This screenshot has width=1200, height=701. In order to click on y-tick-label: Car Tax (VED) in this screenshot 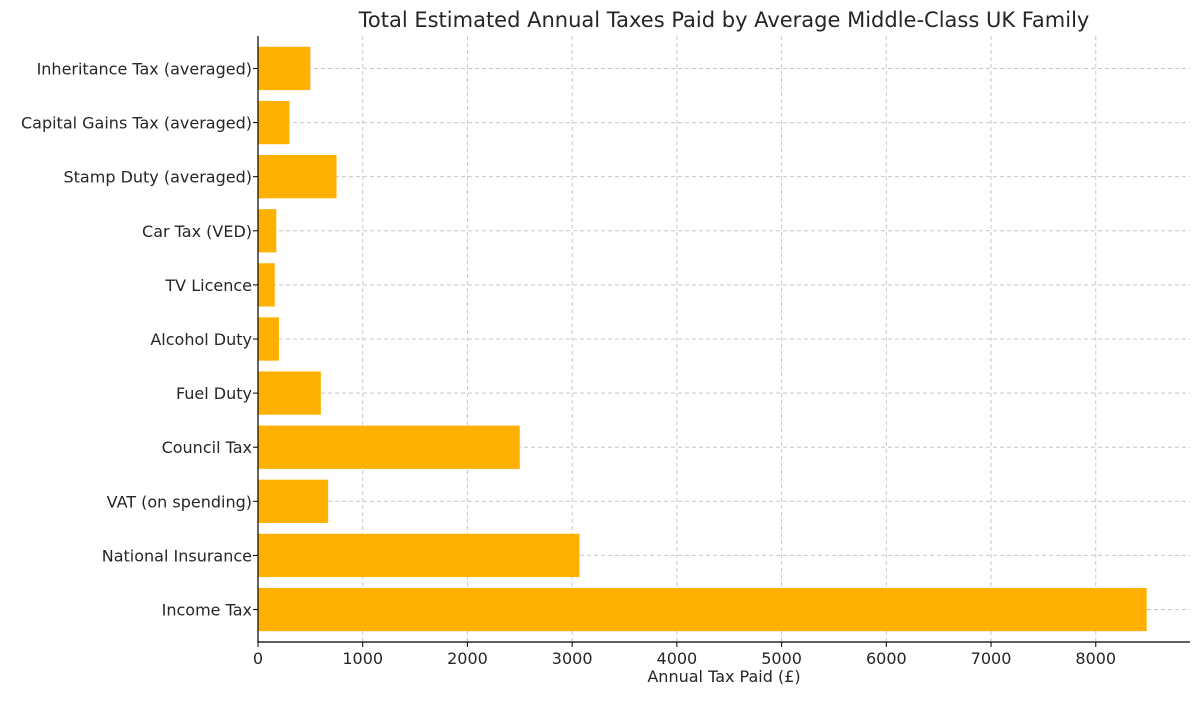, I will do `click(197, 231)`.